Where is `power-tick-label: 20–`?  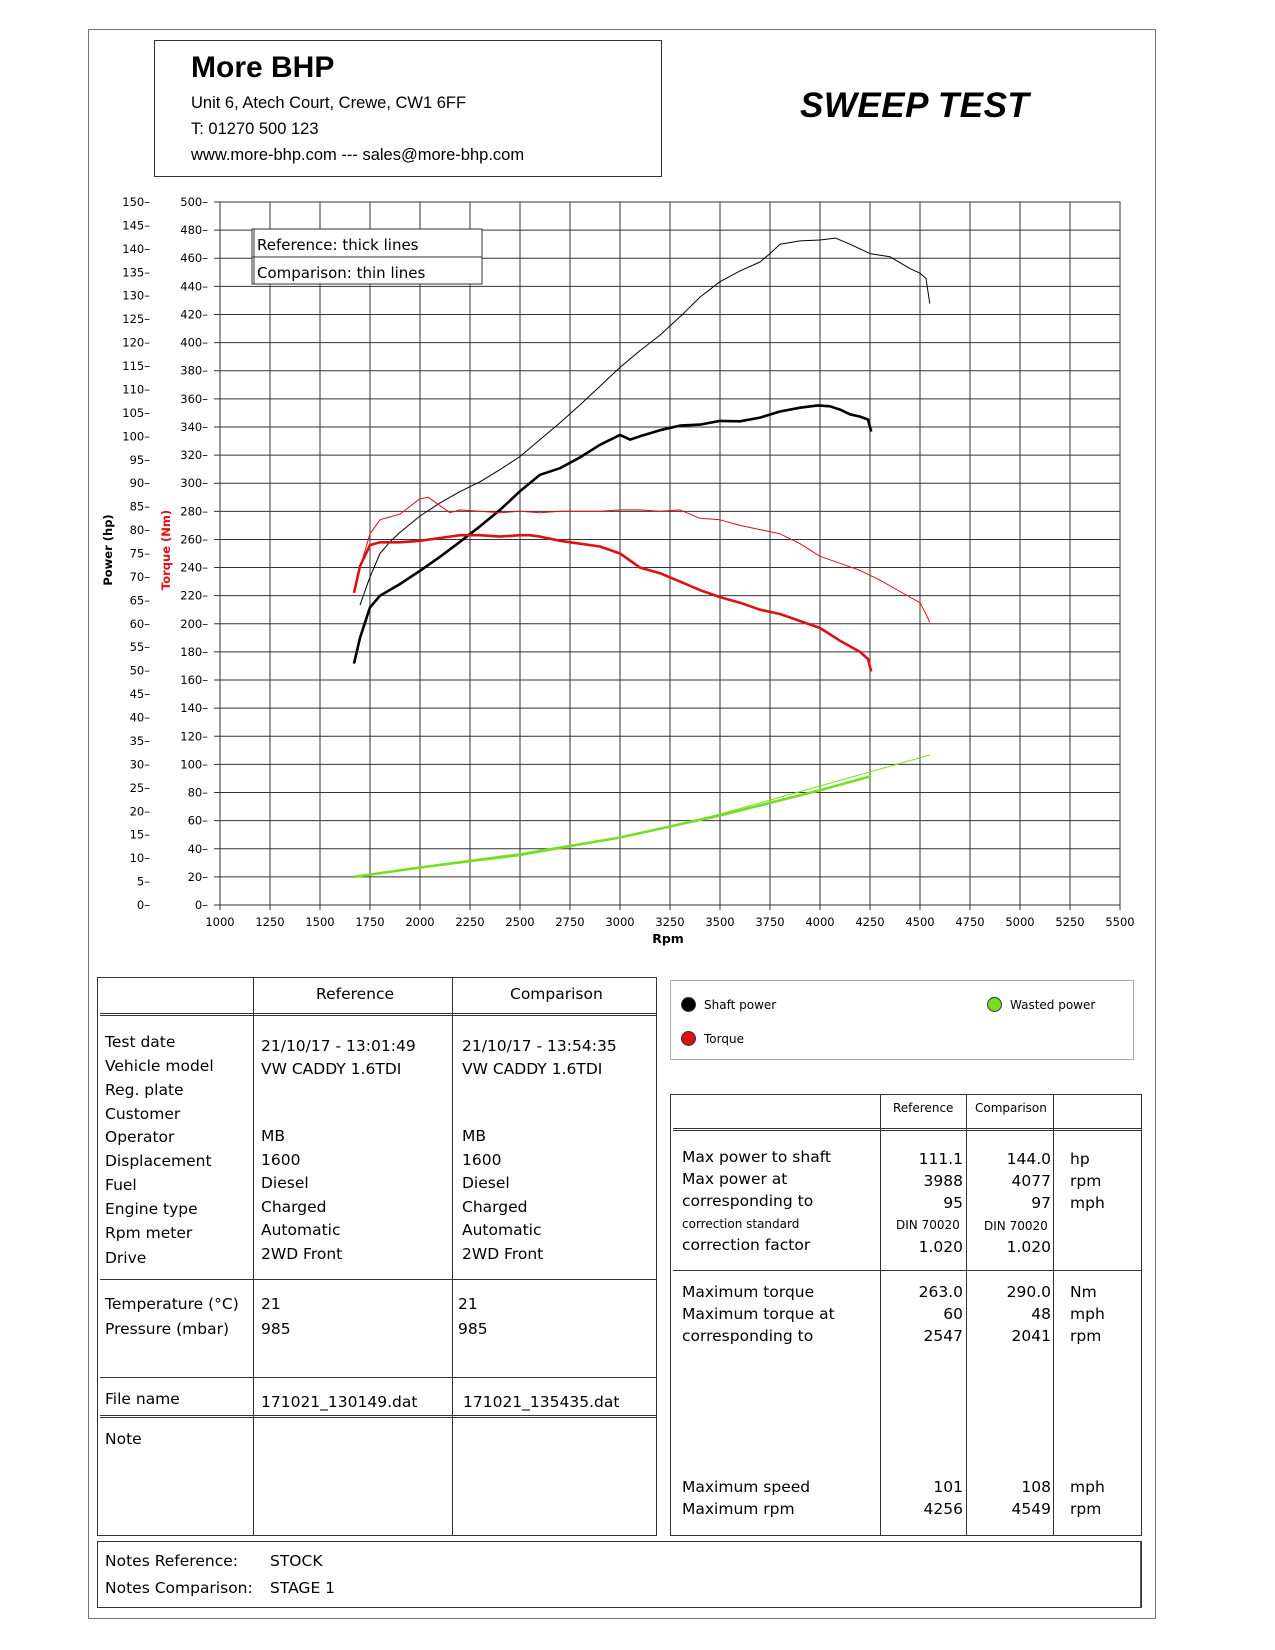 power-tick-label: 20– is located at coordinates (140, 811).